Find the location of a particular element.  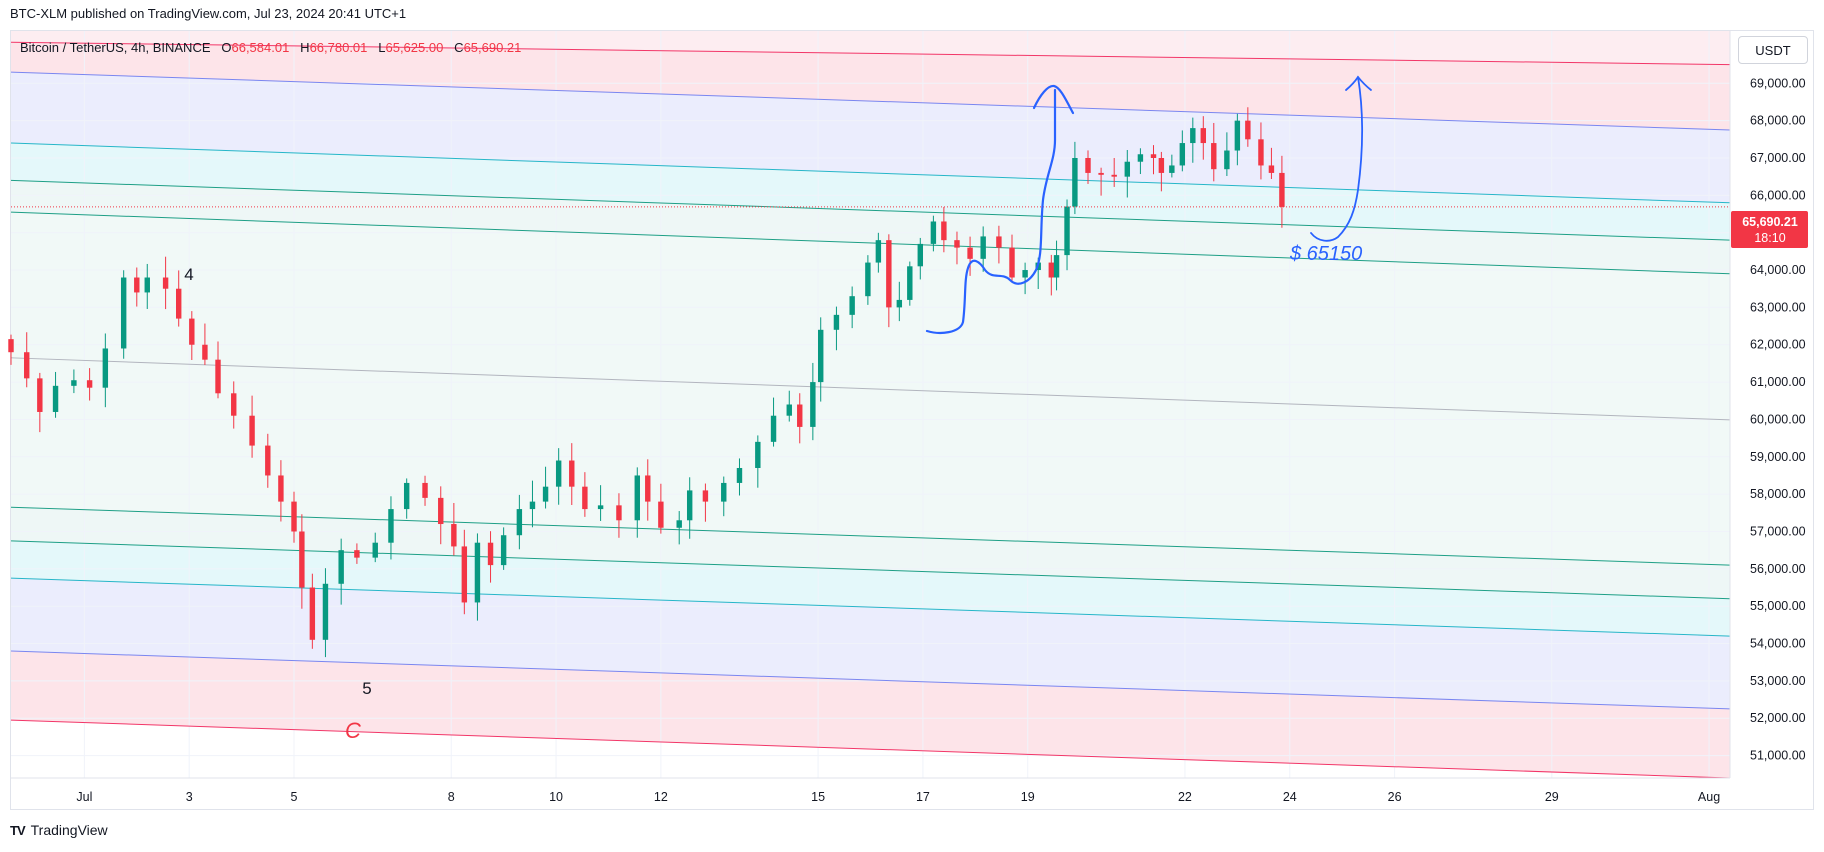

legend-symbol: Bitcoin / TetherUS, 4h, BINANCE is located at coordinates (115, 47).